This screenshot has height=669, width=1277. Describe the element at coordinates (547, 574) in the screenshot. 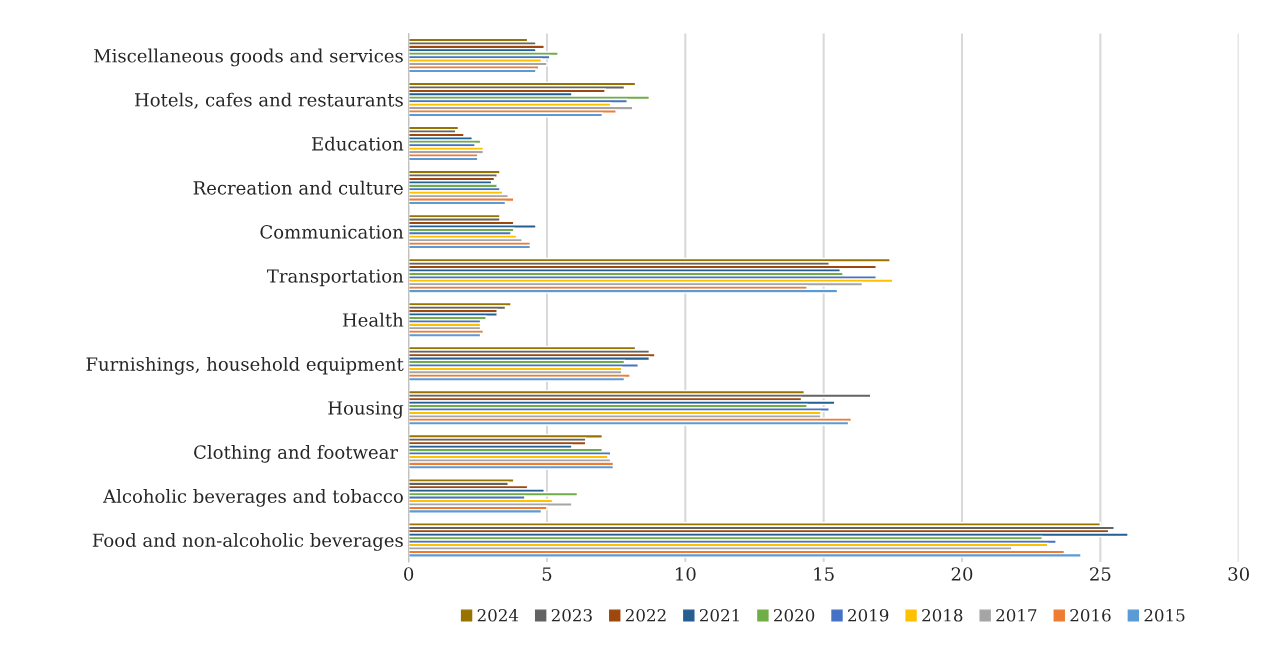

I see `x-tick-label: 5` at that location.